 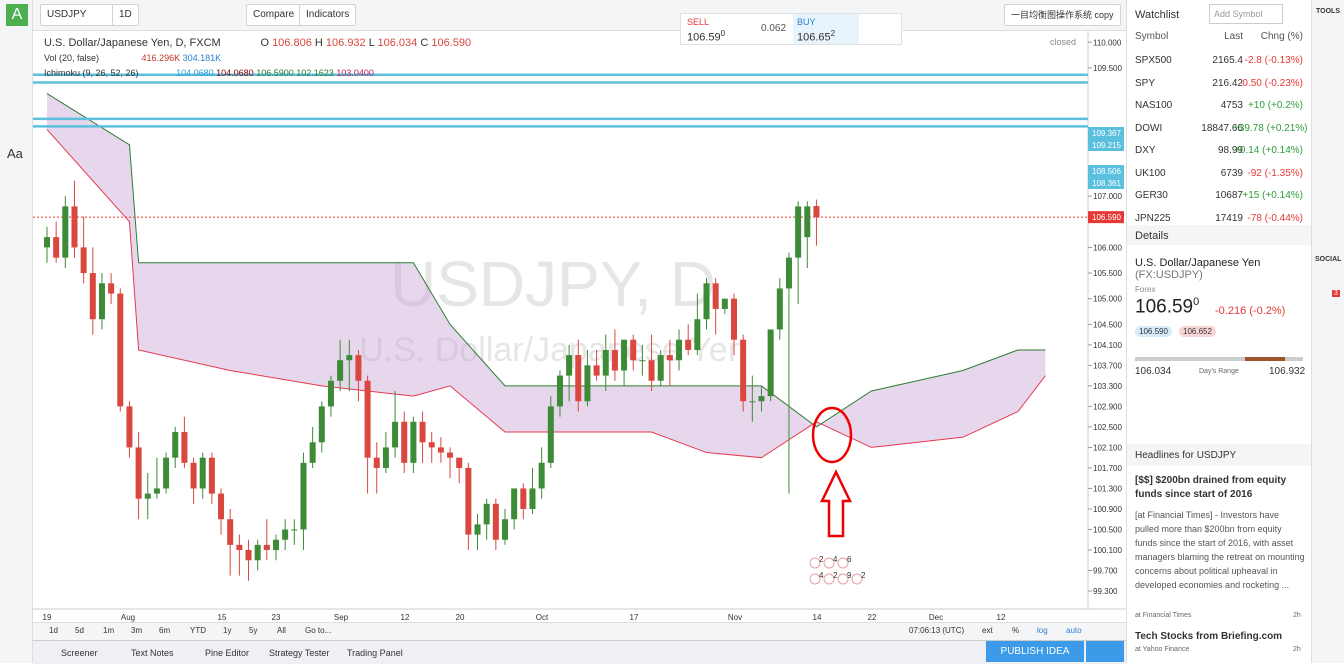 I want to click on buy-label: BUY, so click(x=806, y=22).